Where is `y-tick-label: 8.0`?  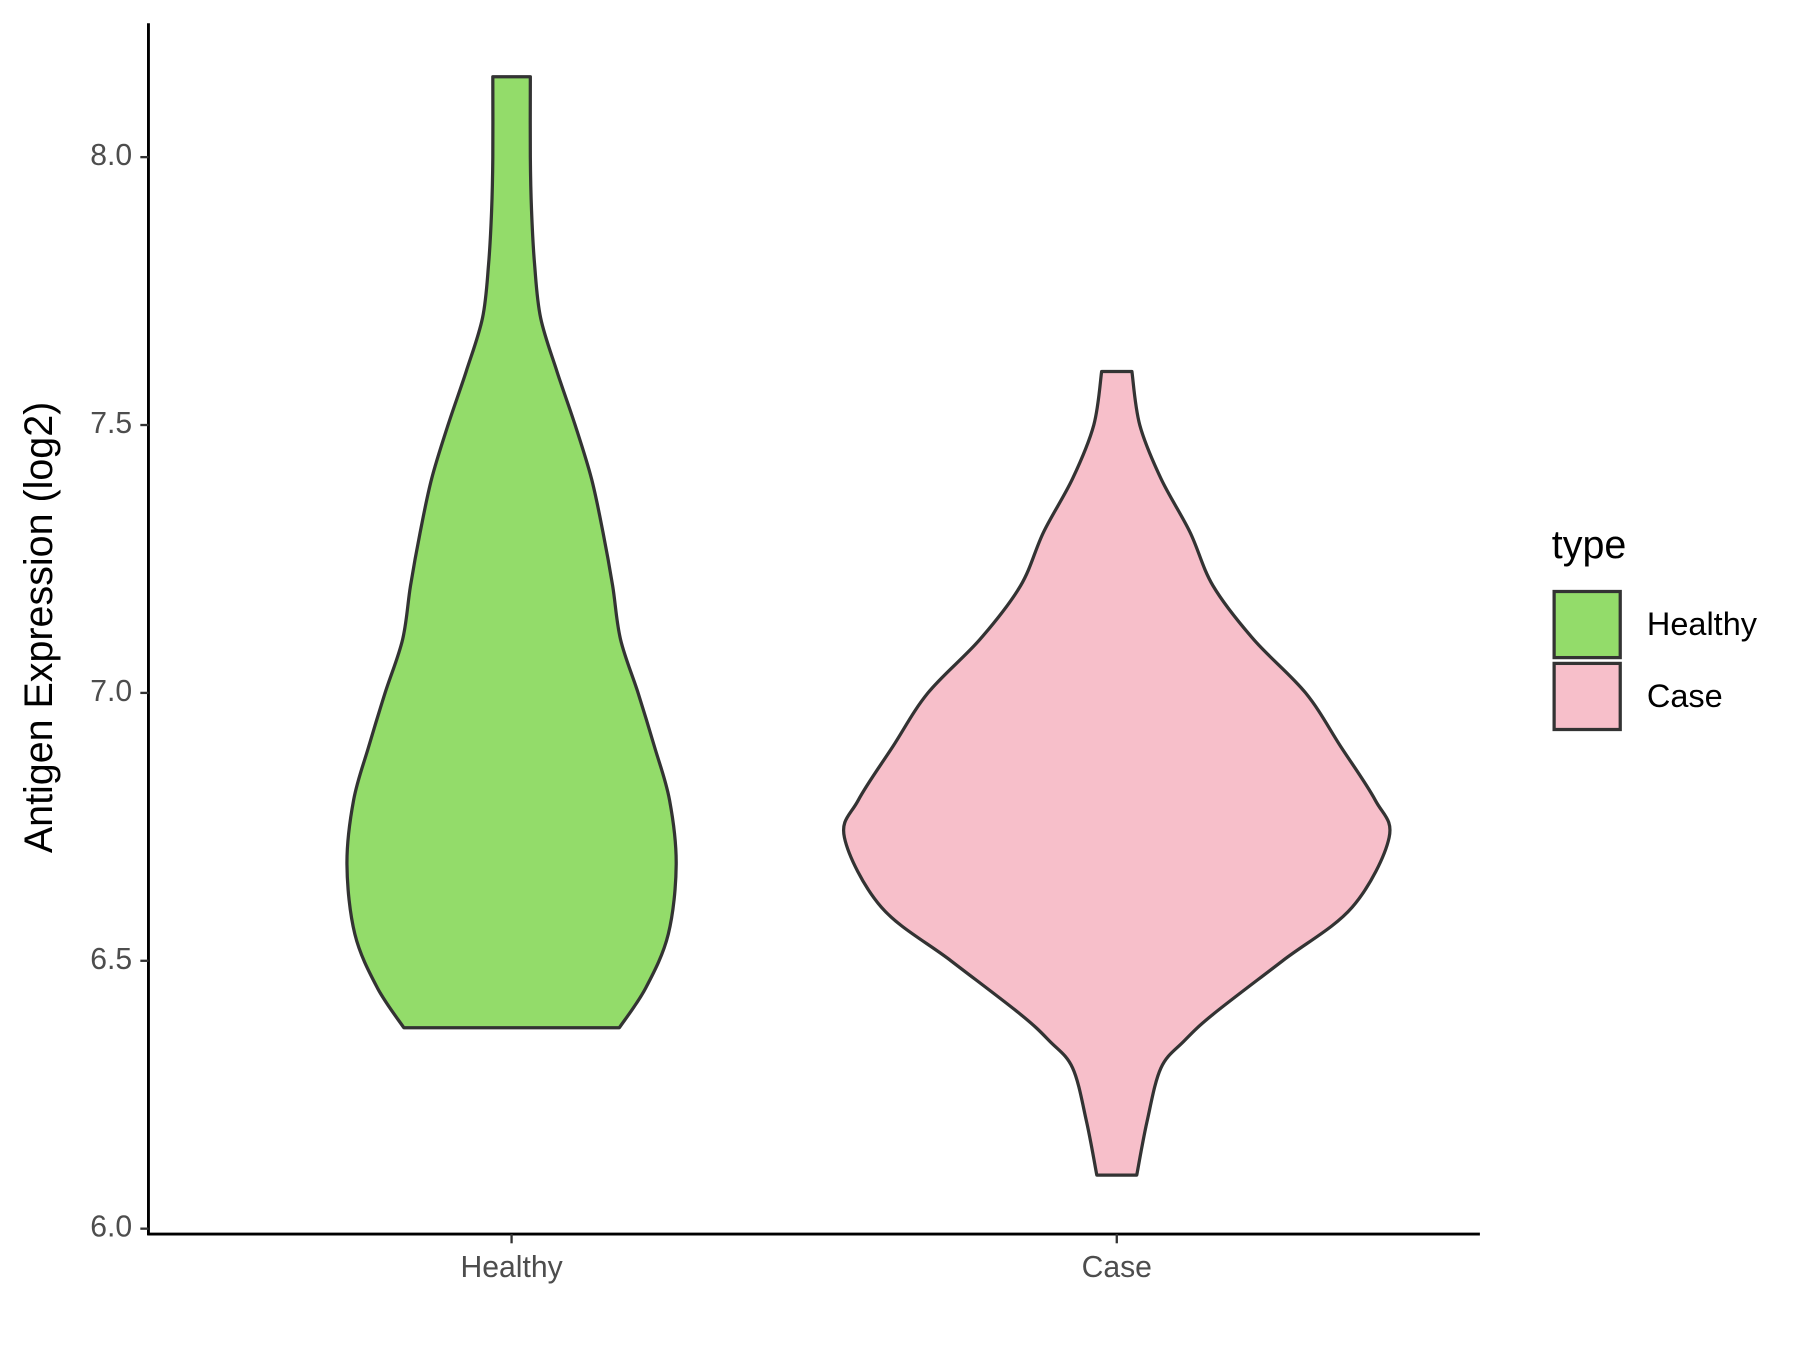 y-tick-label: 8.0 is located at coordinates (111, 155).